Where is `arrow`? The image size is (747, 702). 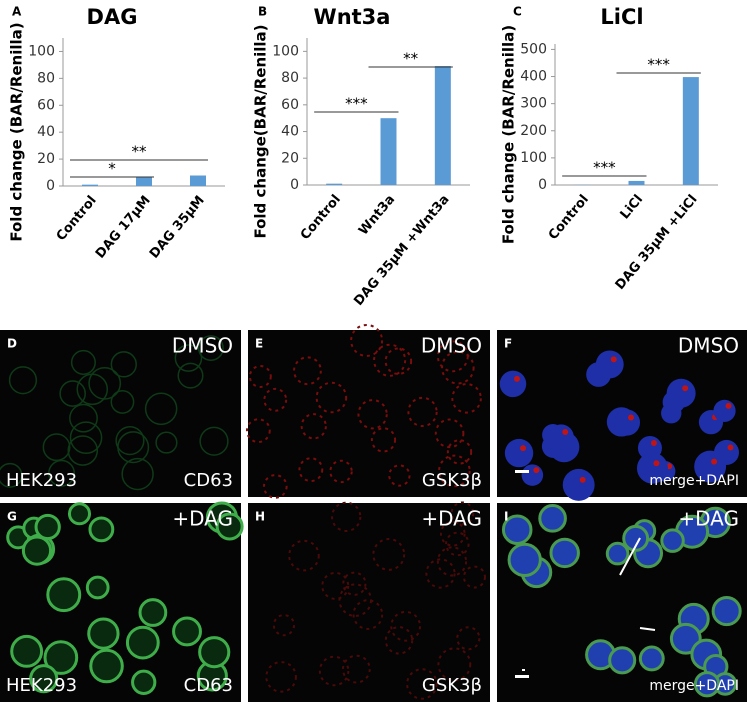
arrow is located at coordinates (630, 556).